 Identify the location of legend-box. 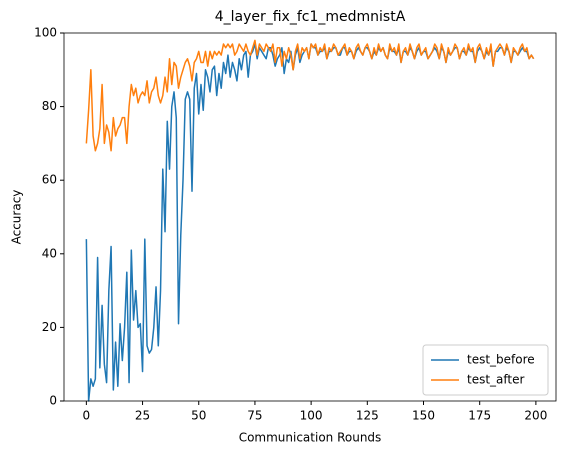
(485, 370).